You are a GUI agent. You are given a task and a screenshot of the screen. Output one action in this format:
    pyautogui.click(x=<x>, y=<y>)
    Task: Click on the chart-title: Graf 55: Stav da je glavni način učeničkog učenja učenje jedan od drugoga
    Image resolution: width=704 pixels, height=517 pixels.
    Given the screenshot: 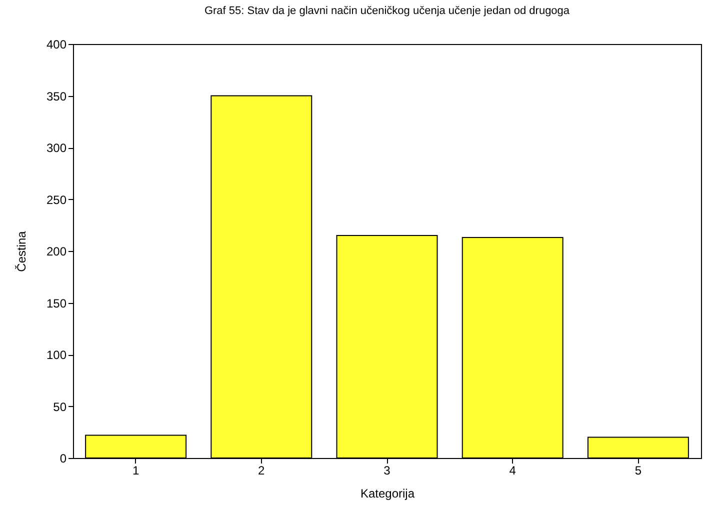 What is the action you would take?
    pyautogui.click(x=387, y=11)
    